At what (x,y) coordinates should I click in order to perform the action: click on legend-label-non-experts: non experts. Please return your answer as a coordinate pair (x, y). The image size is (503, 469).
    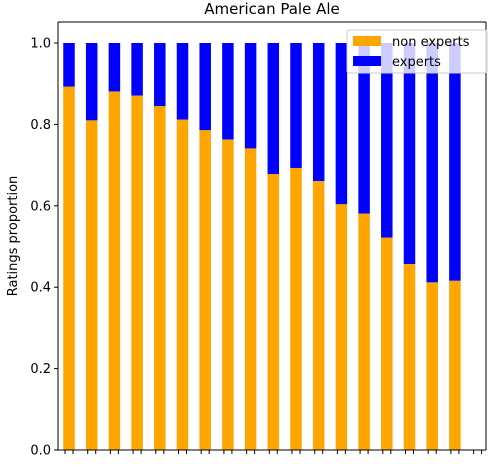
    Looking at the image, I should click on (431, 42).